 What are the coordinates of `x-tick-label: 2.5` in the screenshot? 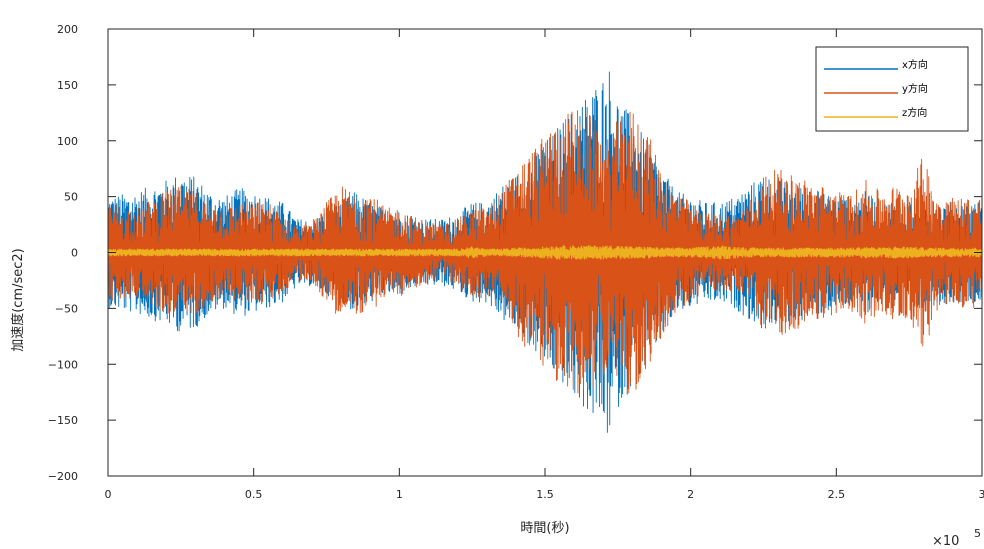 It's located at (837, 494).